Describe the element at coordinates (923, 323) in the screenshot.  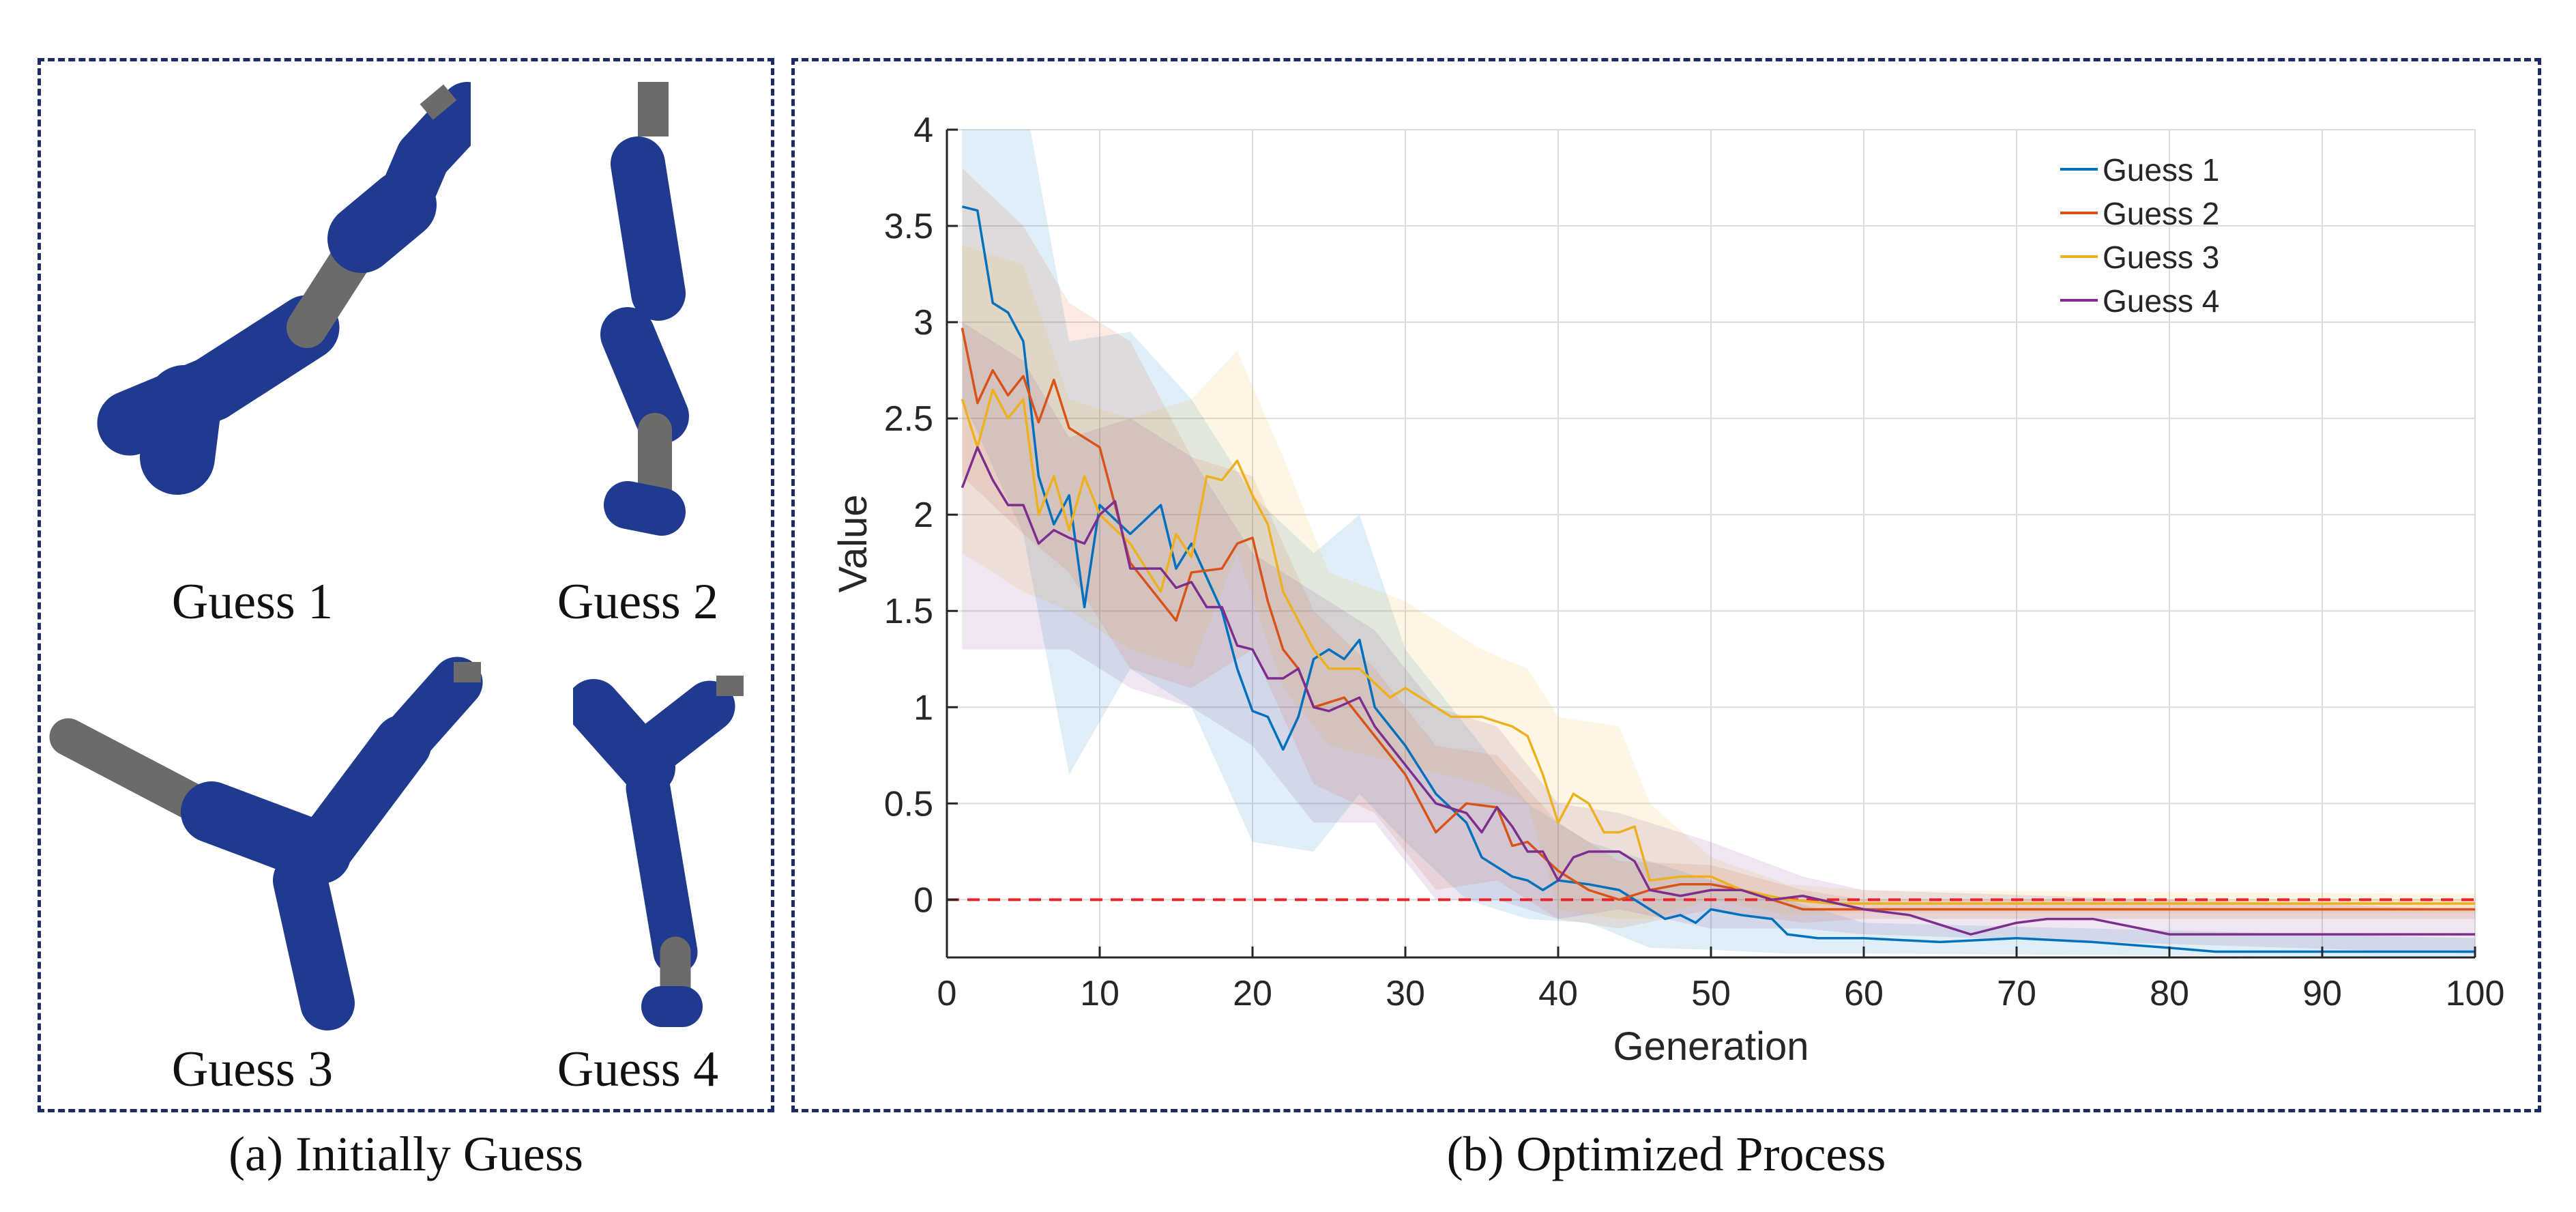
I see `y-tick-label: 3` at that location.